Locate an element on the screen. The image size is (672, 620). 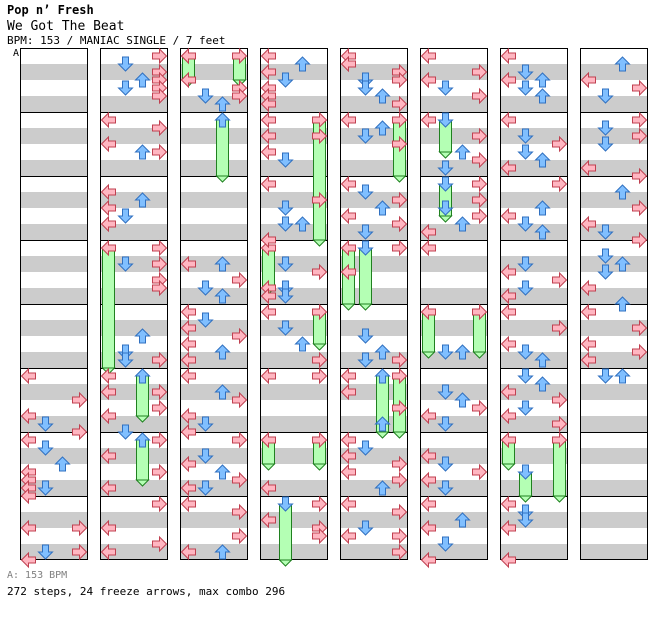
measure-column is located at coordinates (54, 304).